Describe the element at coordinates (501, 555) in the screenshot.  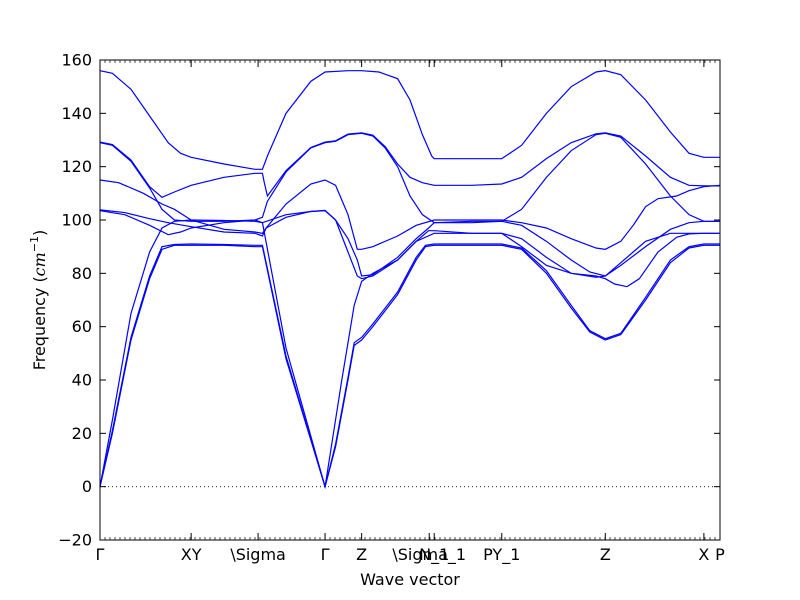
I see `x-tick-label-8: PY_1` at that location.